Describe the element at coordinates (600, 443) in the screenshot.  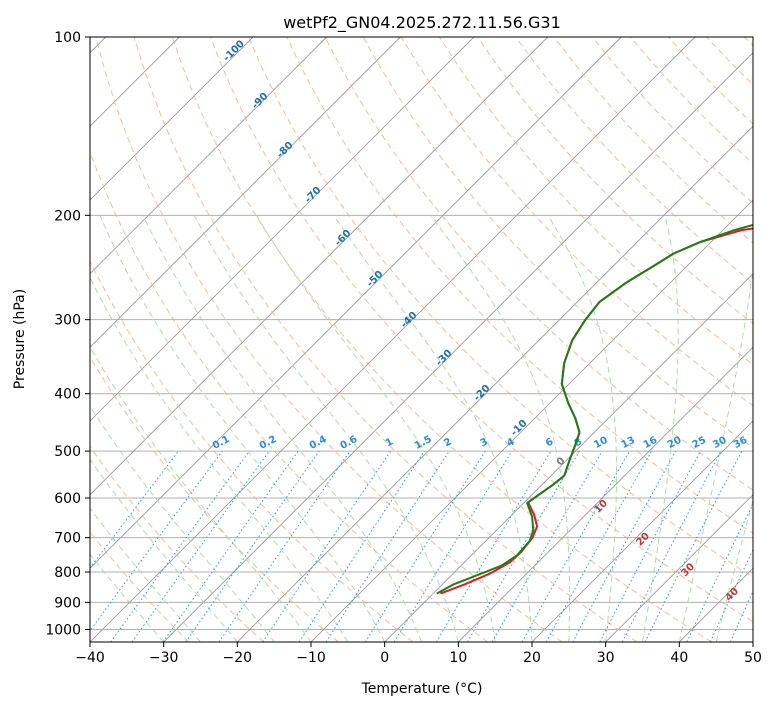
I see `mixing-ratio-label: 10` at that location.